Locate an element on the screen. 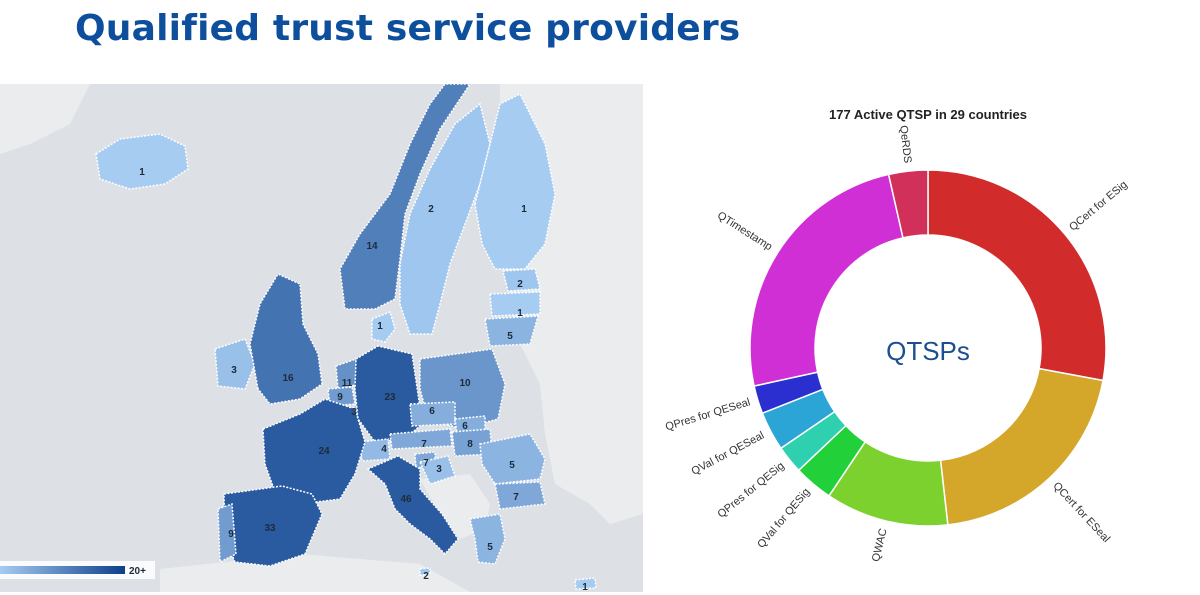 The width and height of the screenshot is (1200, 595). country-value-slovakia: 6 is located at coordinates (465, 426).